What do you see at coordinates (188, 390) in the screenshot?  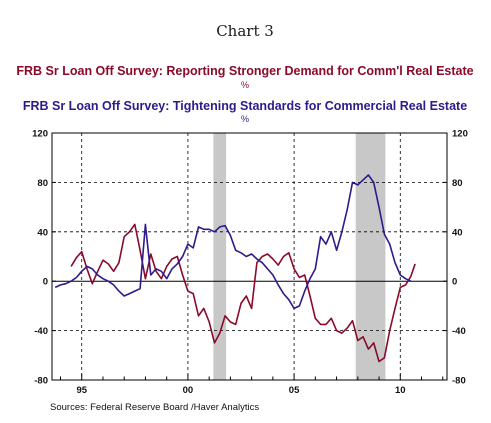 I see `x-tick-label: 00` at bounding box center [188, 390].